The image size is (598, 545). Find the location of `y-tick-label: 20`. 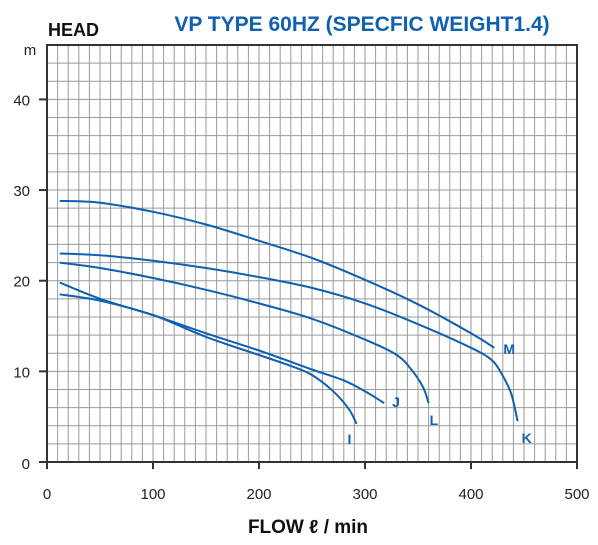

y-tick-label: 20 is located at coordinates (21, 282).